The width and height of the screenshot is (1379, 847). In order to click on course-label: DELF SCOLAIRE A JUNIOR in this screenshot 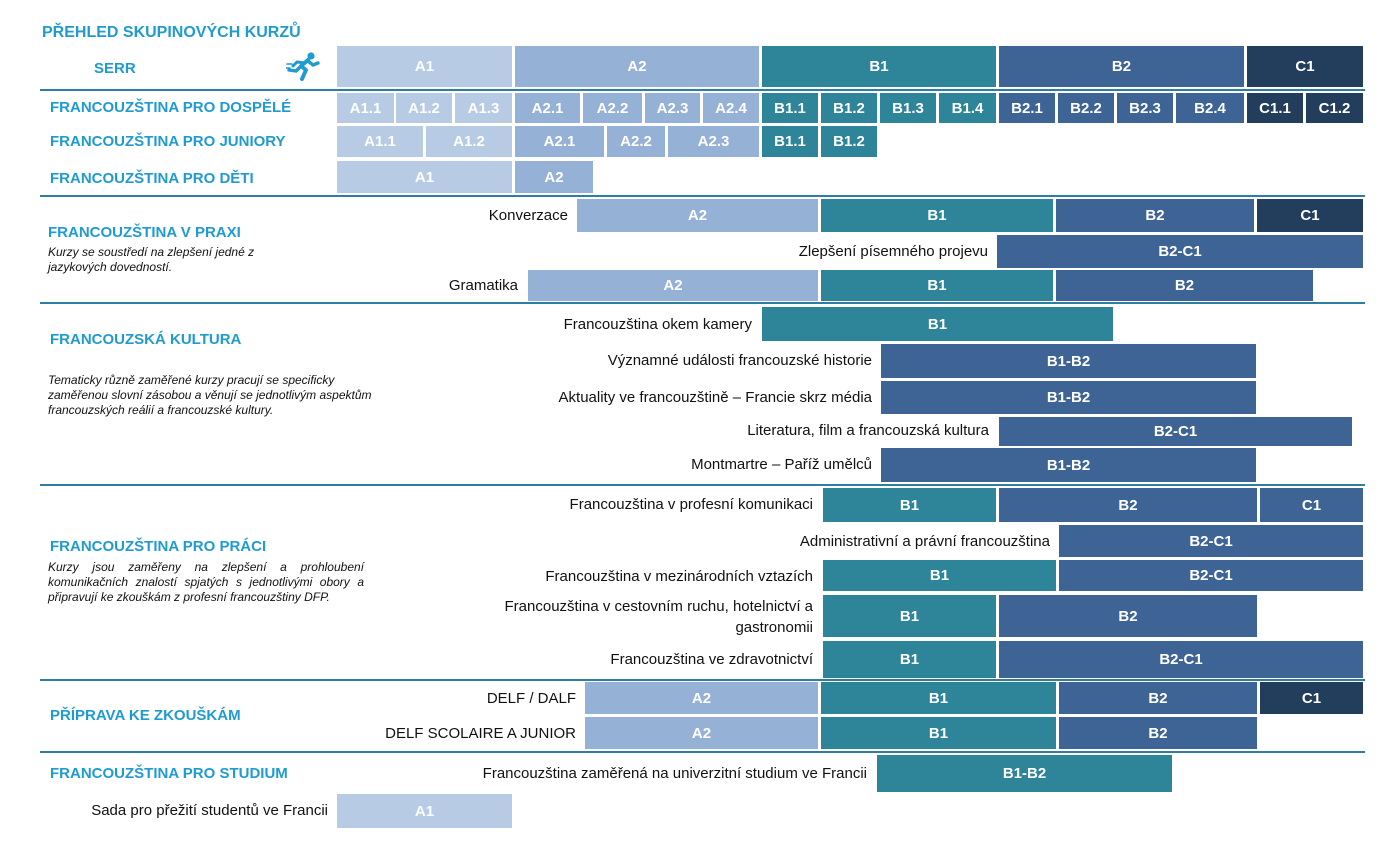, I will do `click(480, 733)`.